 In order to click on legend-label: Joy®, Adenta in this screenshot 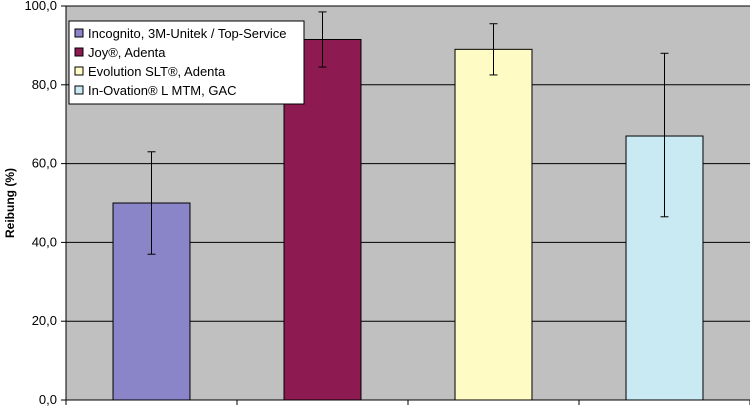, I will do `click(127, 52)`.